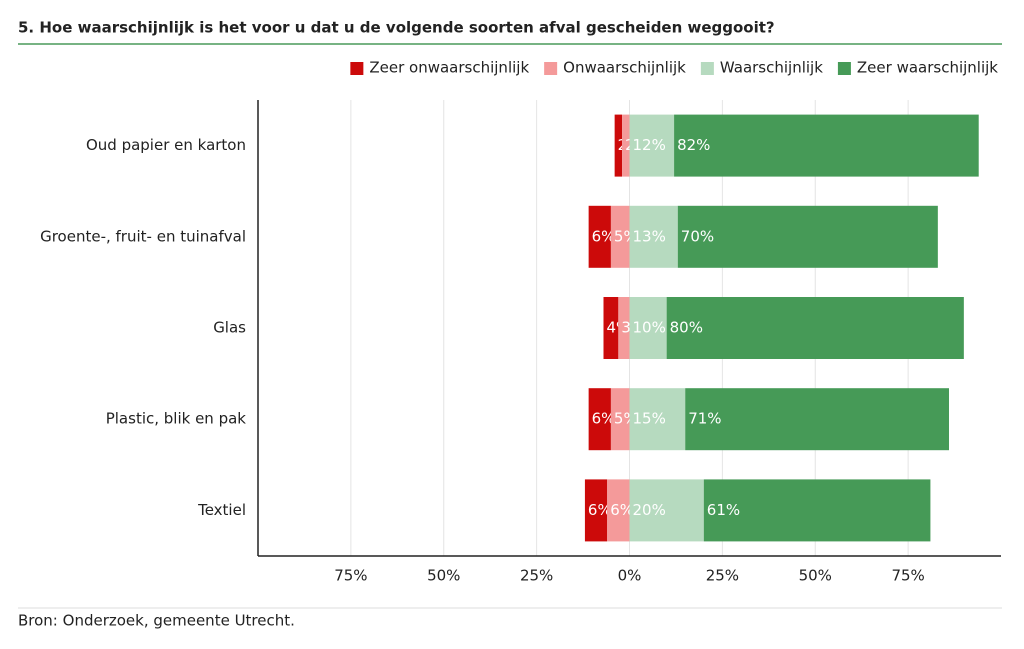  I want to click on value-label: 15%, so click(649, 419).